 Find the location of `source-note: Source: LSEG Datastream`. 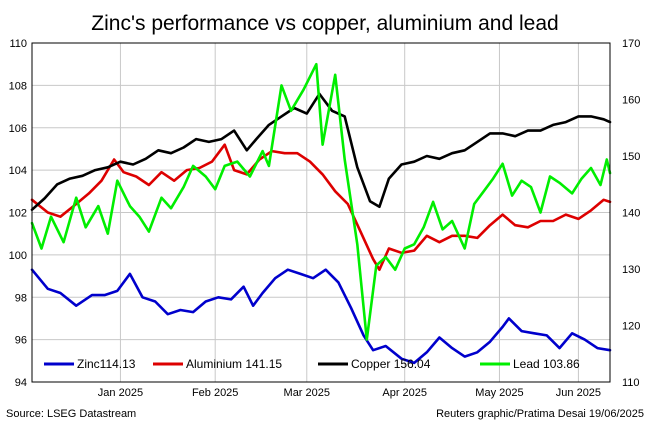

source-note: Source: LSEG Datastream is located at coordinates (71, 414).